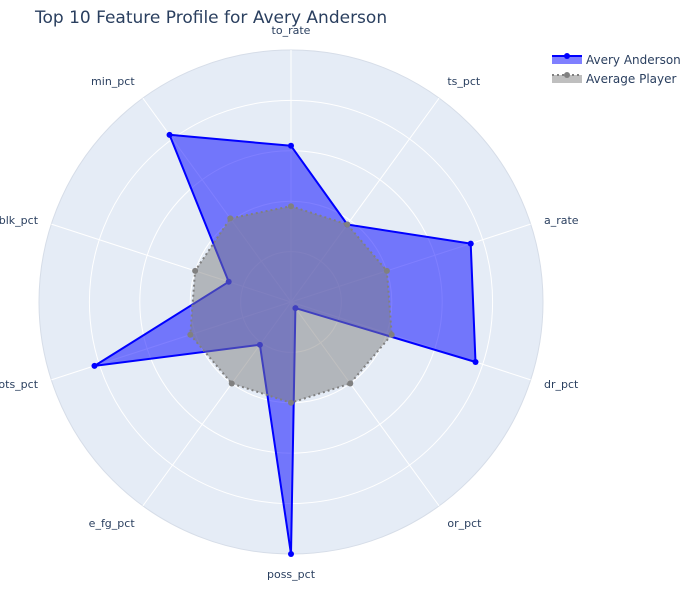 Image resolution: width=700 pixels, height=600 pixels. Describe the element at coordinates (464, 523) in the screenshot. I see `axis-label-or-pct: or_pct` at that location.